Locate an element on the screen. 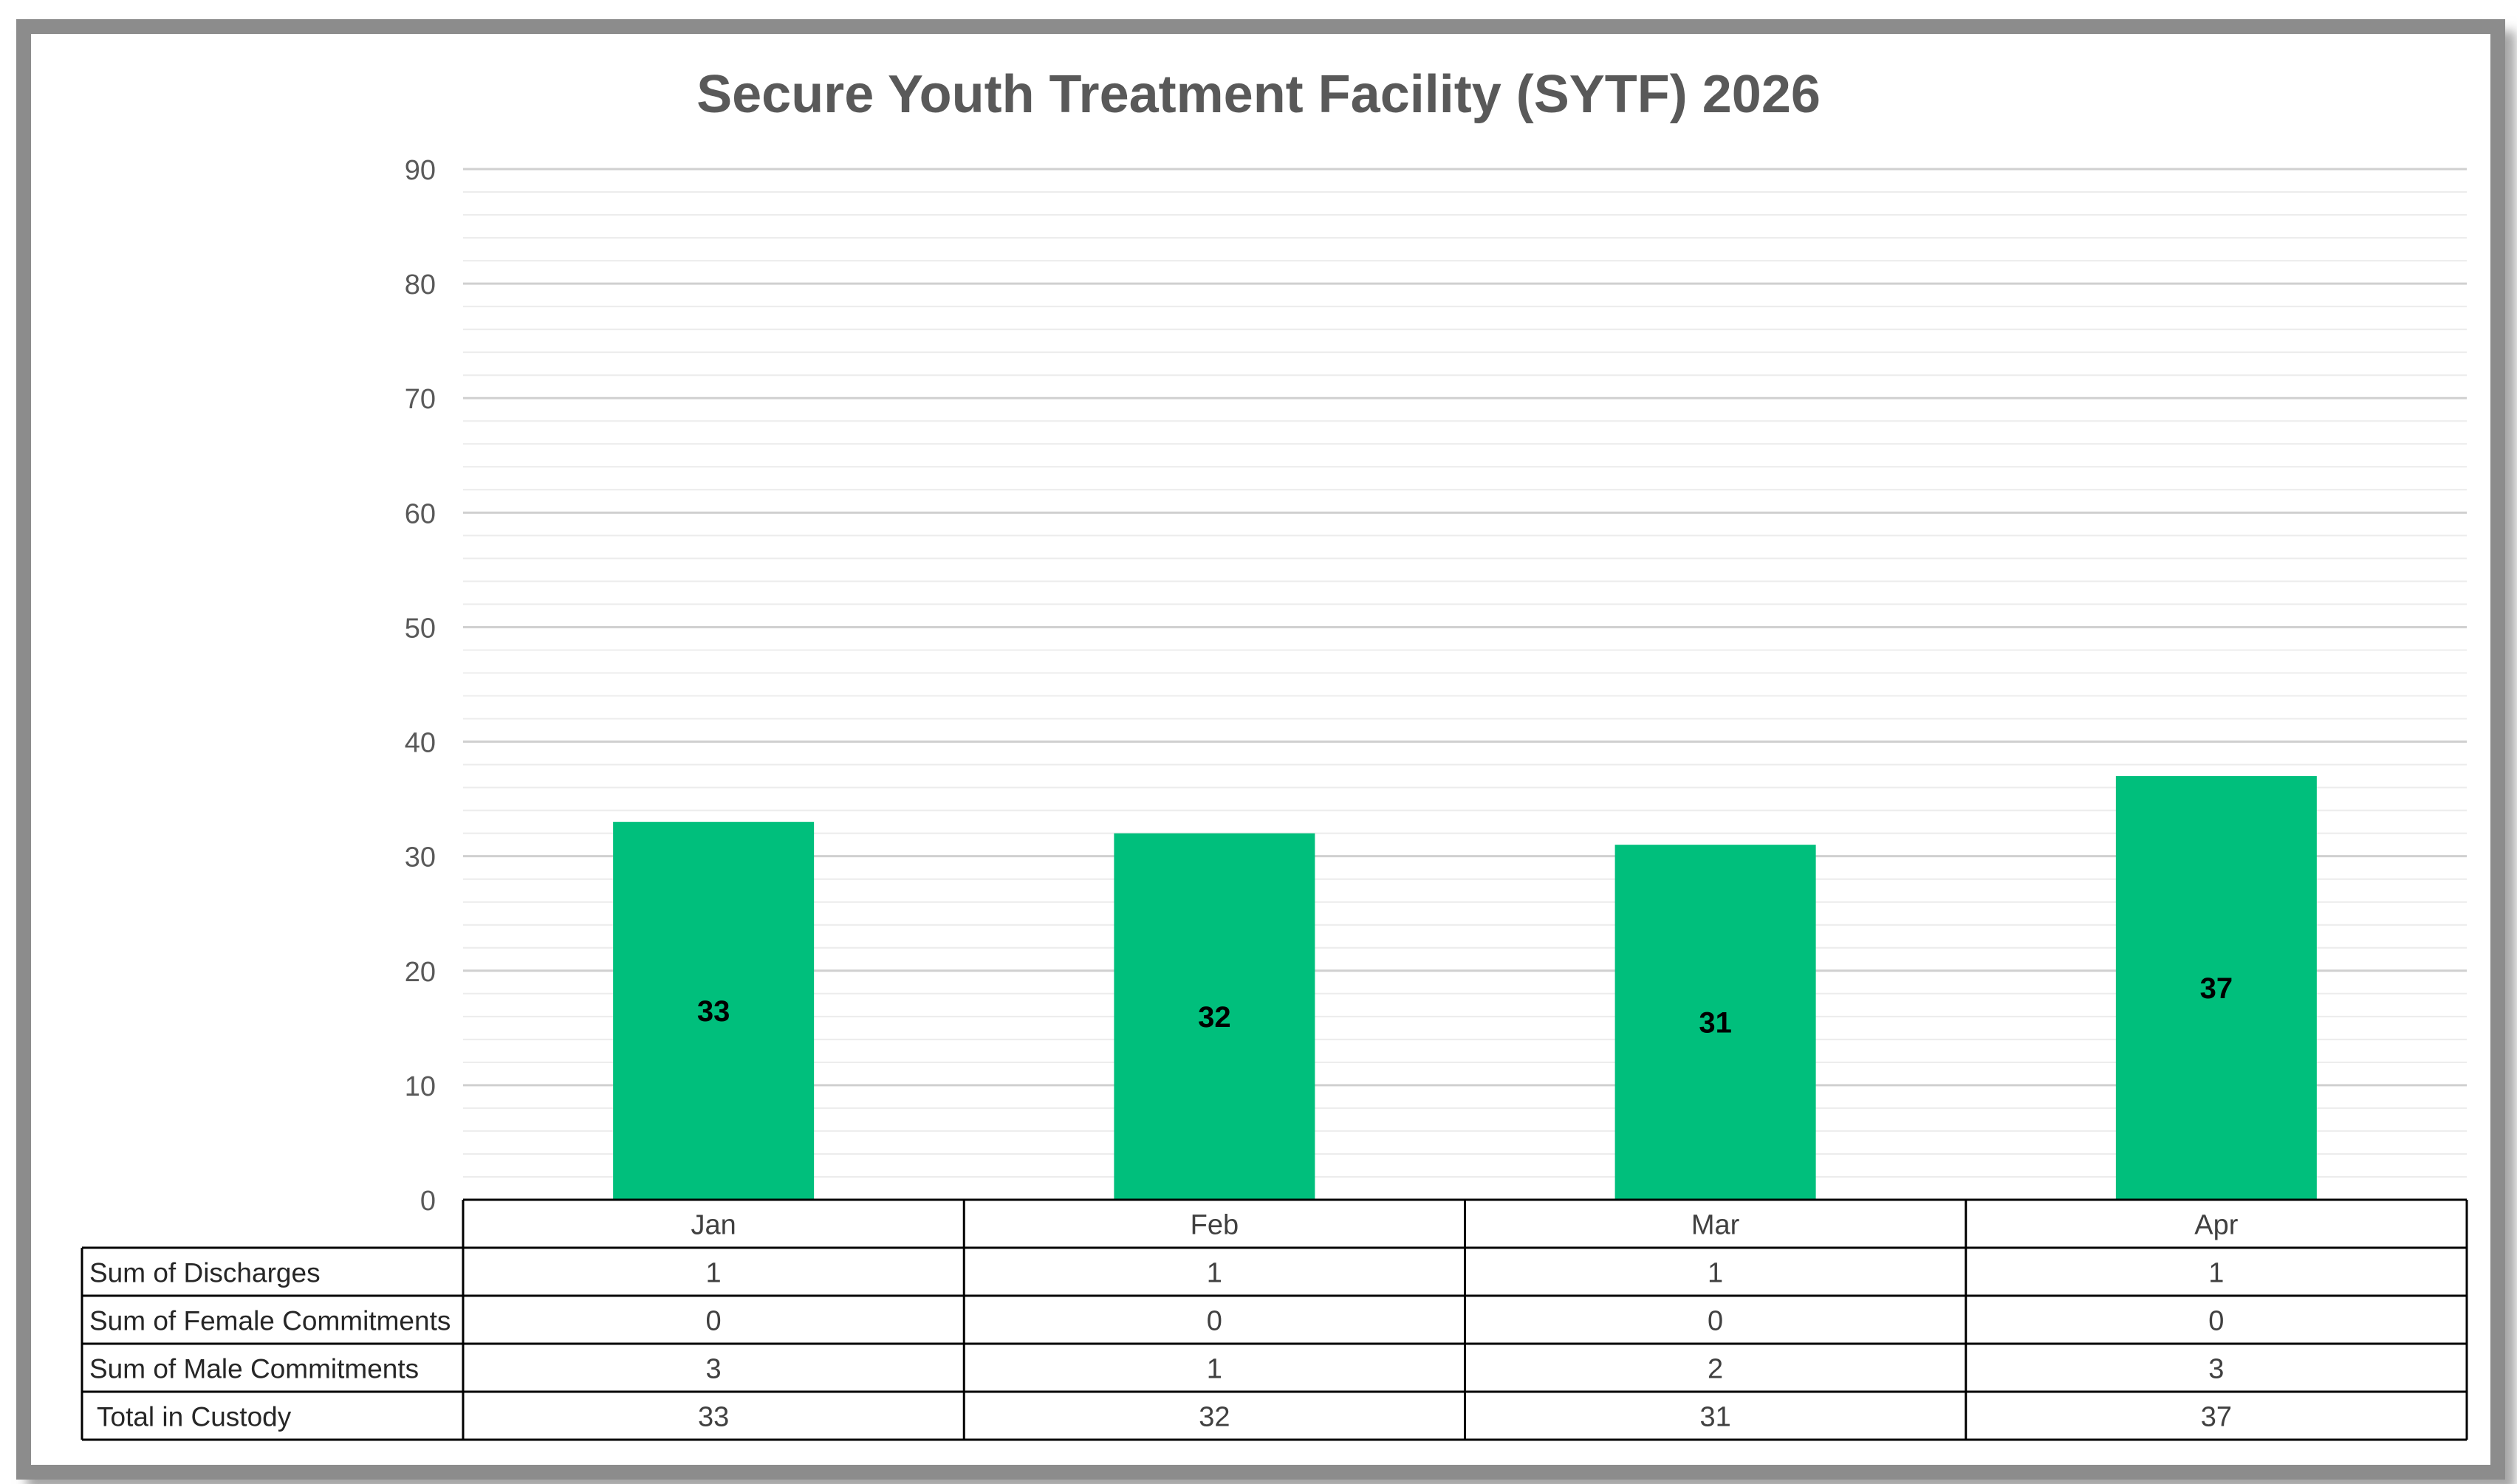 The image size is (2517, 1484). x-category-label: Mar is located at coordinates (1716, 1225).